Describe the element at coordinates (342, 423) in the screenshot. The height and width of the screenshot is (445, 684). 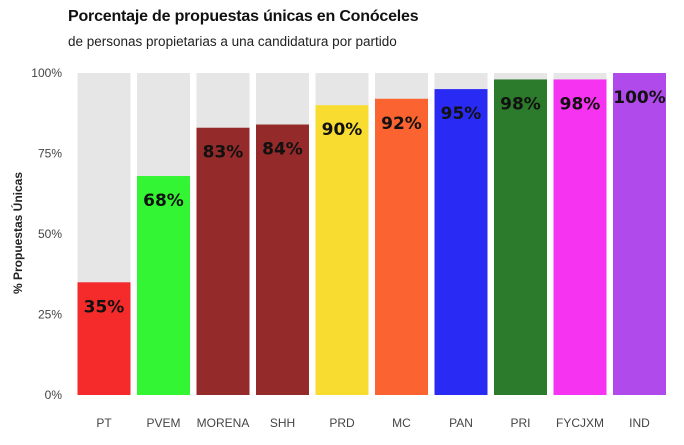
I see `x-tick-label-prd: PRD` at that location.